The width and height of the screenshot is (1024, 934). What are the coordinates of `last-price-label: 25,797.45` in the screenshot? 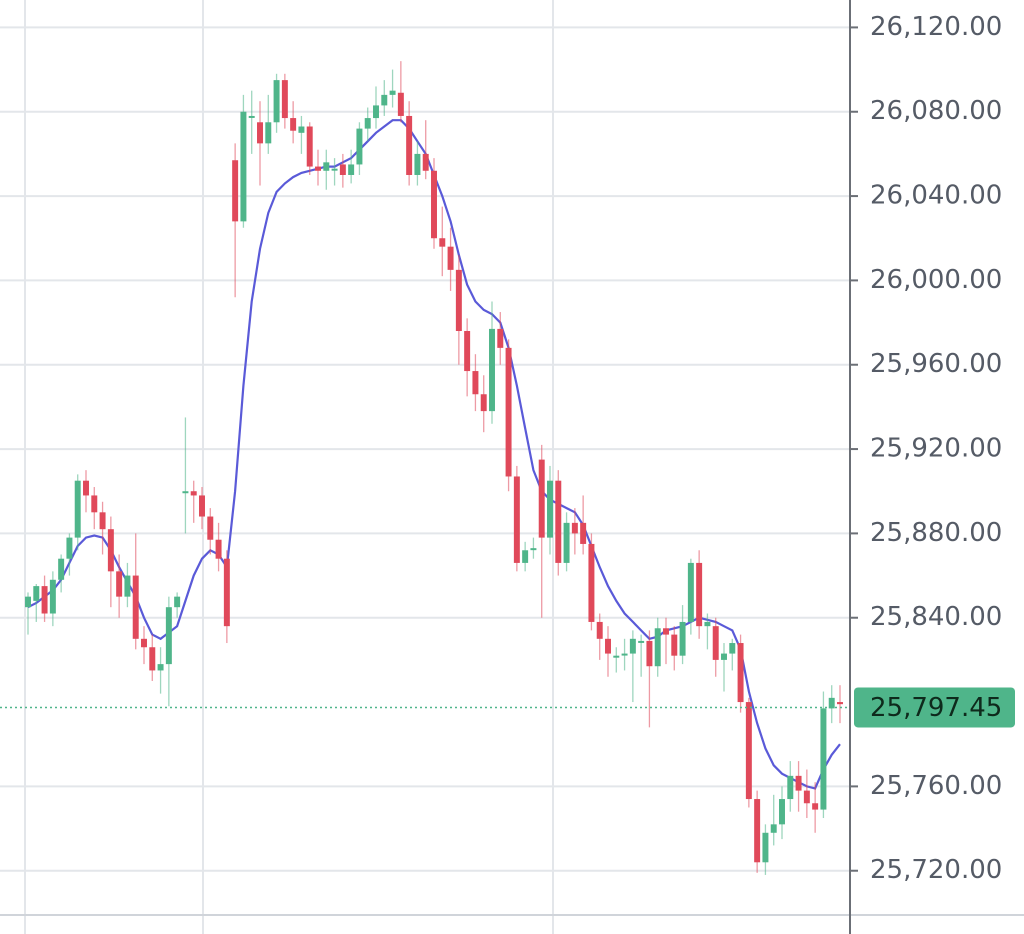 It's located at (936, 708).